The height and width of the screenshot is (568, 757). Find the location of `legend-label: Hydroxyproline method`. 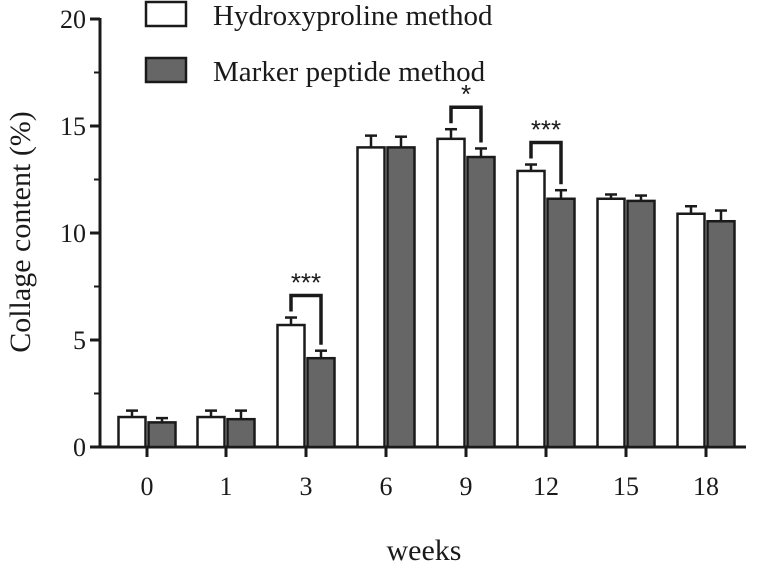

legend-label: Hydroxyproline method is located at coordinates (353, 16).